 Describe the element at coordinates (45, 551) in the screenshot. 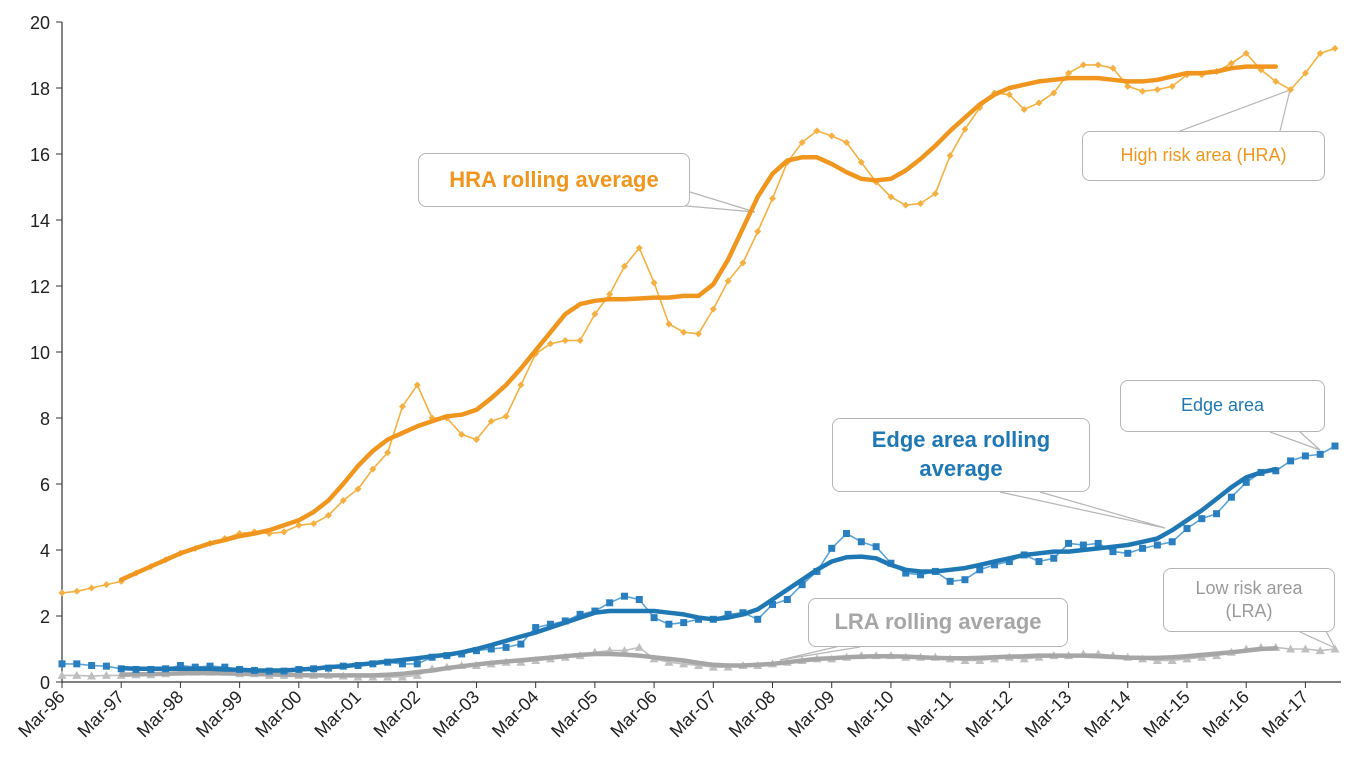

I see `y-tick-label: 4` at that location.